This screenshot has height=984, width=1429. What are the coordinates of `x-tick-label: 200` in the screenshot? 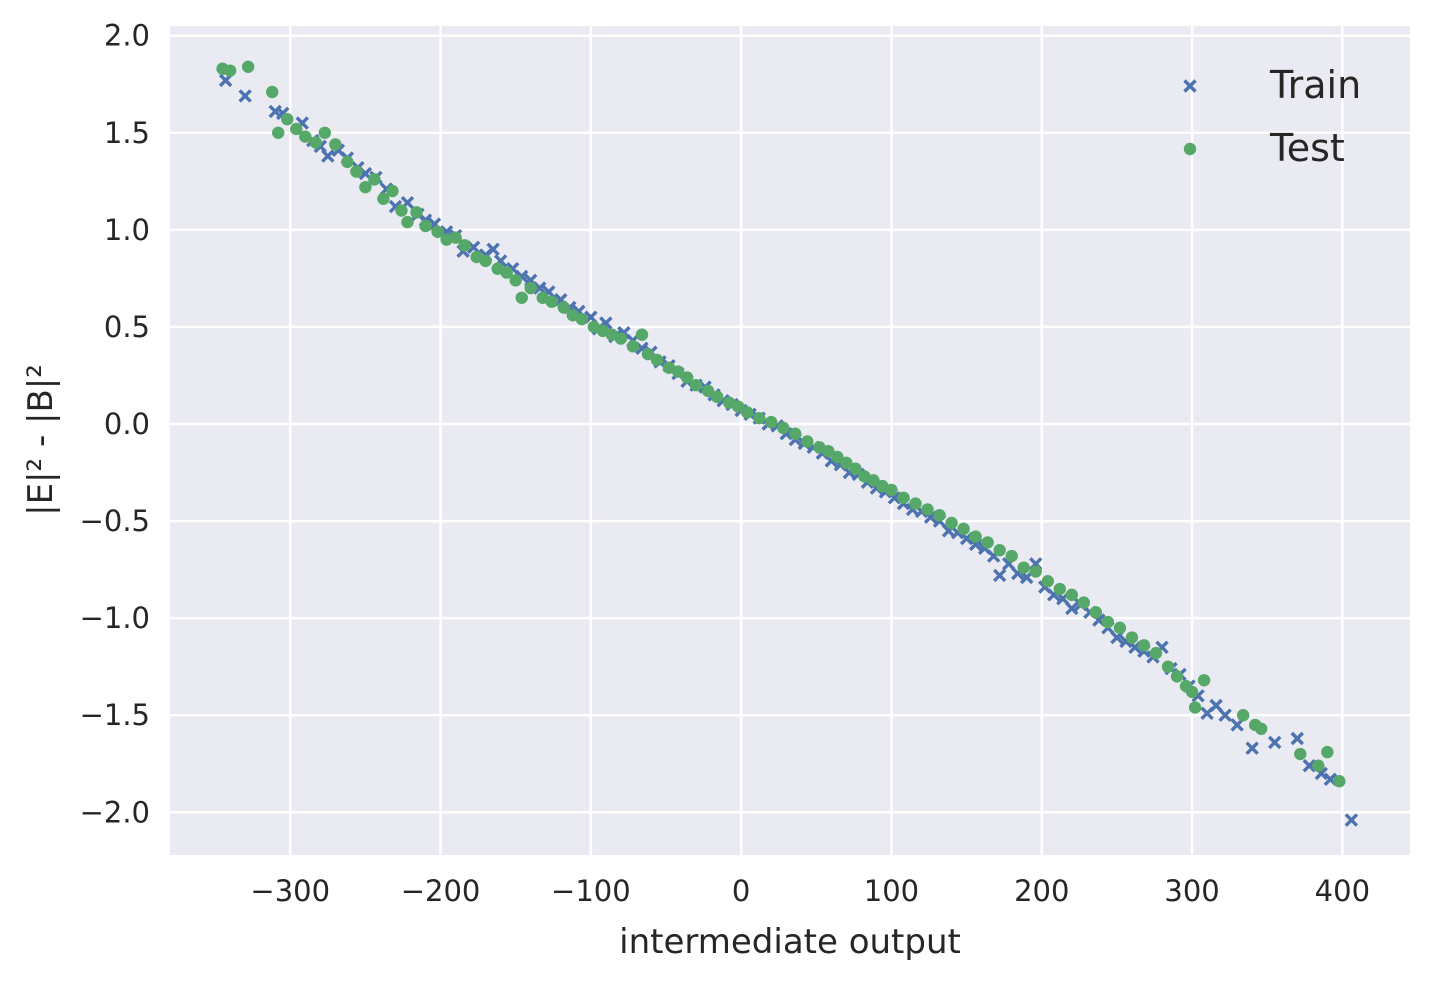 It's located at (1041, 891).